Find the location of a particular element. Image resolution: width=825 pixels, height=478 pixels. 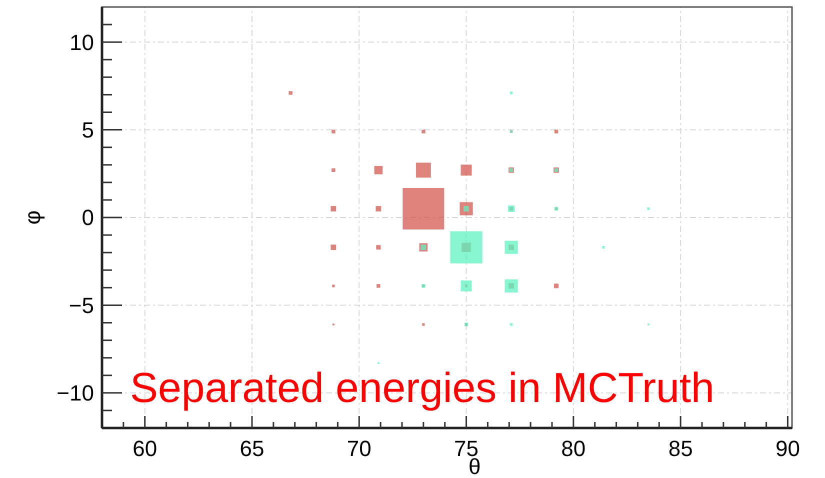

y-tick-label: 5 is located at coordinates (88, 129).